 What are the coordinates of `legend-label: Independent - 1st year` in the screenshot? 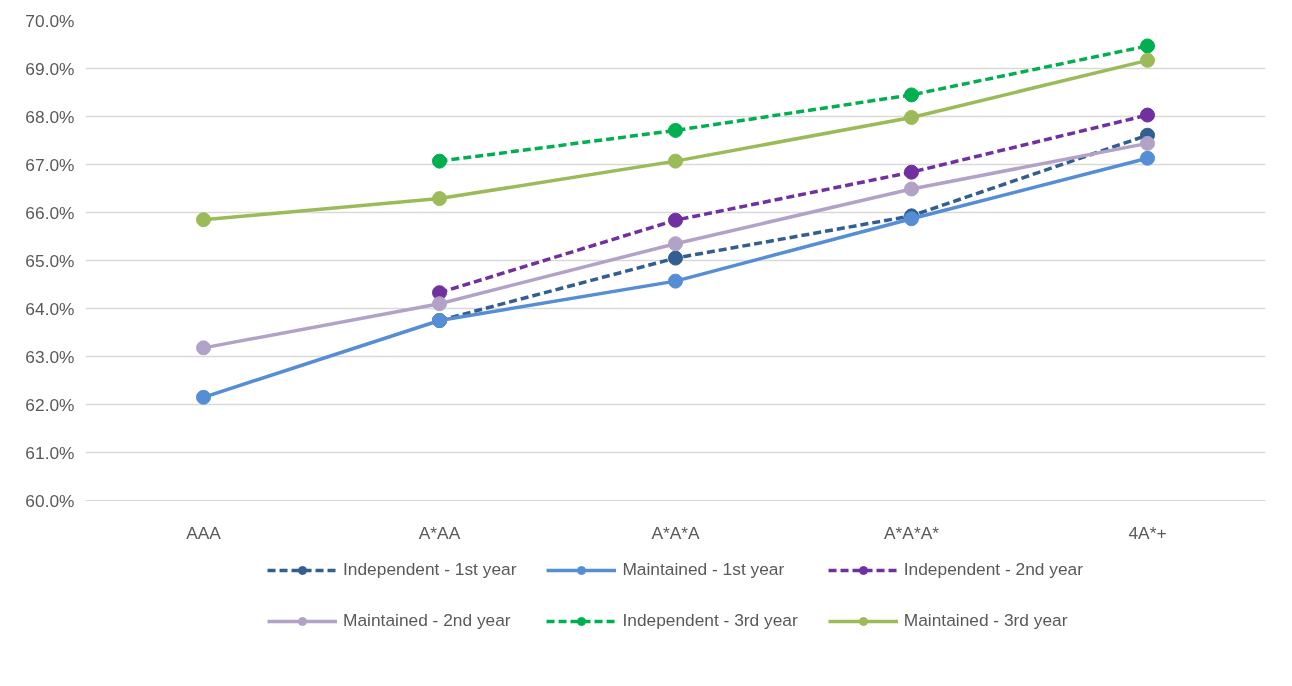 It's located at (430, 569).